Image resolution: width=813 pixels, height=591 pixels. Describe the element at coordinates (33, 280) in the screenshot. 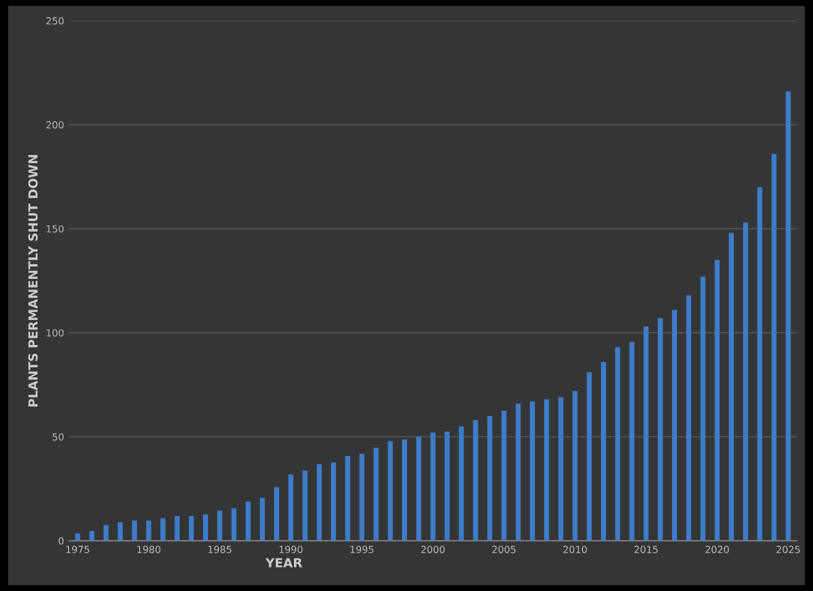

I see `y-axis-title: PLANTS PERMANENTLY SHUT DOWN` at that location.